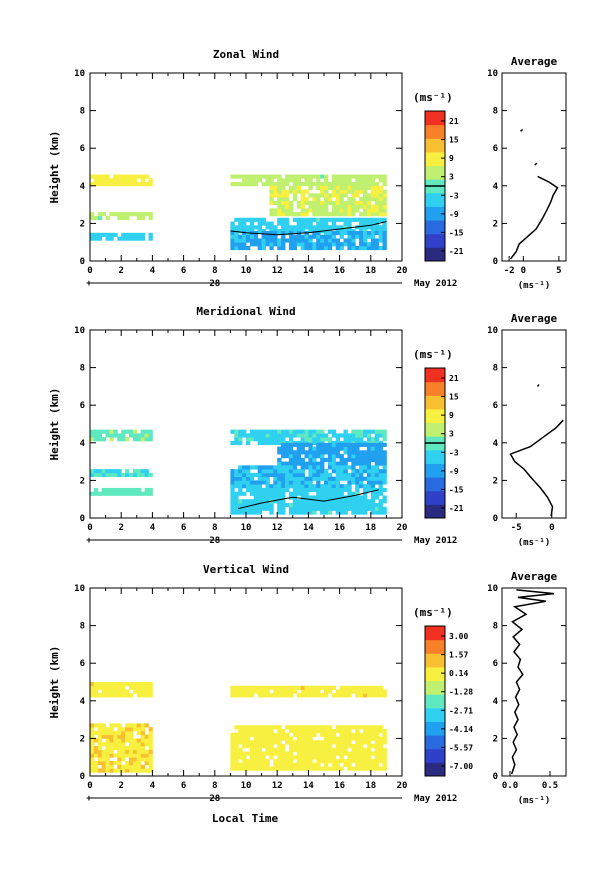 The height and width of the screenshot is (873, 616). What do you see at coordinates (89, 541) in the screenshot?
I see `date-axis-marker: +` at bounding box center [89, 541].